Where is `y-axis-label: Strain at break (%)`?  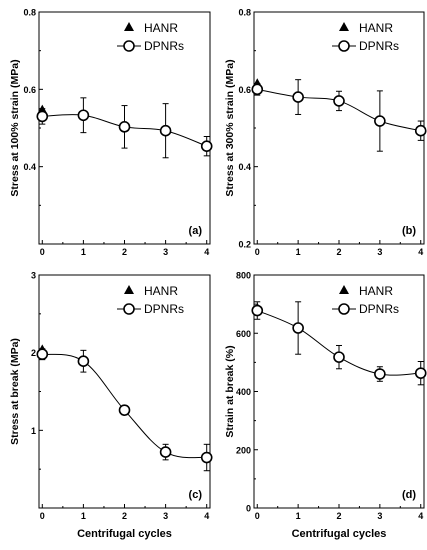 y-axis-label: Strain at break (%) is located at coordinates (230, 391).